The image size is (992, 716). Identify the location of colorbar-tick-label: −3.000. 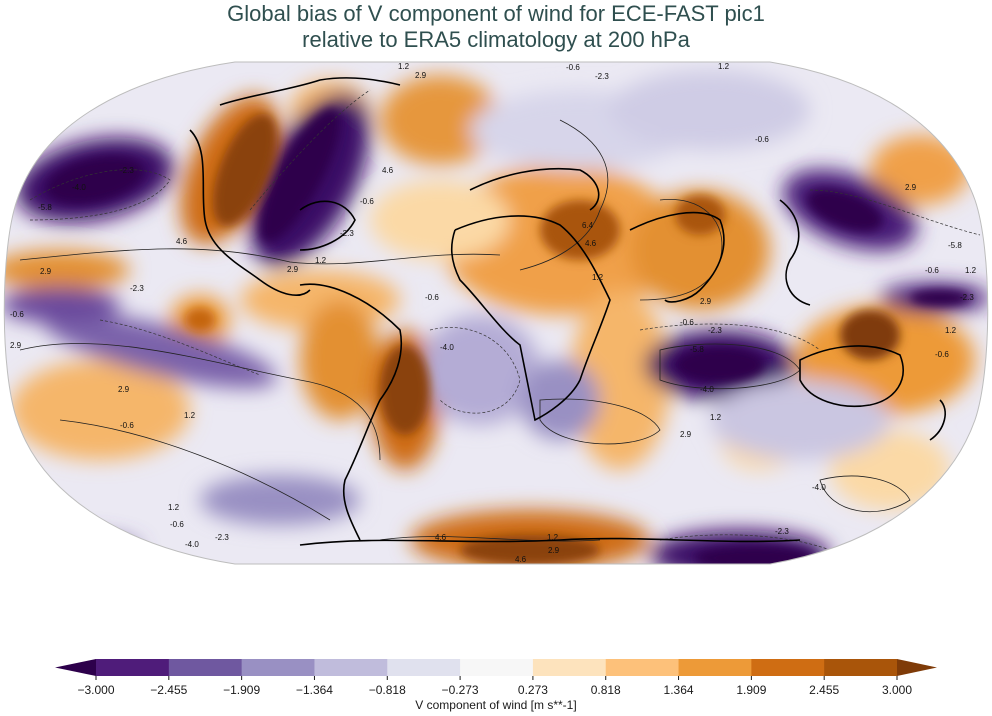
(96, 690).